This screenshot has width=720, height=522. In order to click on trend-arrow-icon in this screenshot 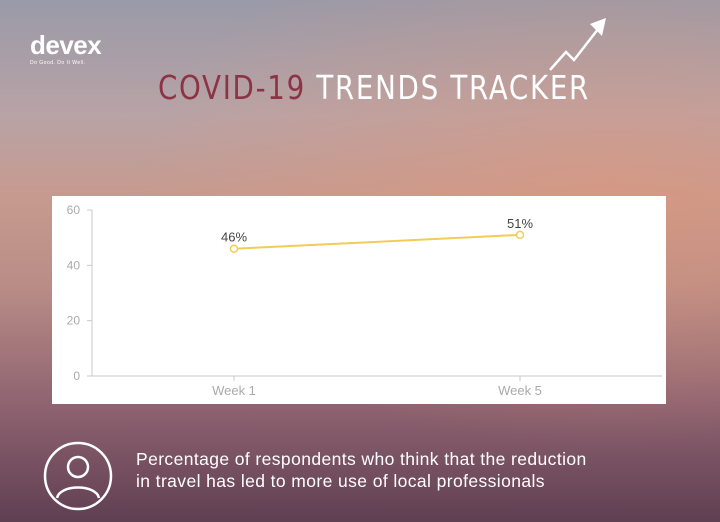, I will do `click(577, 44)`.